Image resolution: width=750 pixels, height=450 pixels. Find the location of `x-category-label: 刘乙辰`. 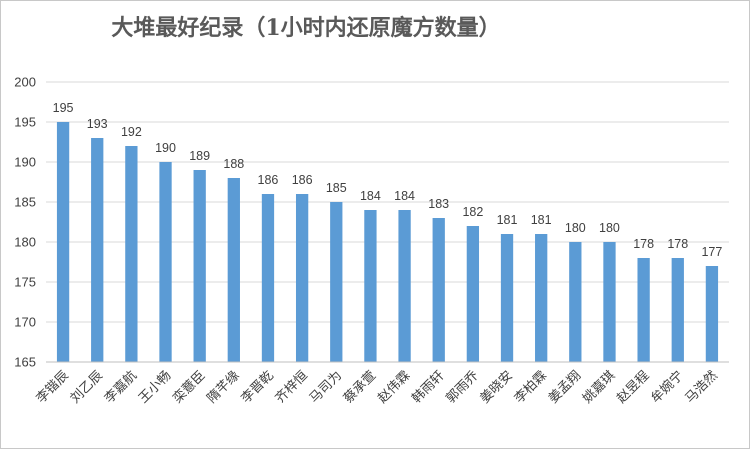

x-category-label: 刘乙辰 is located at coordinates (87, 387).